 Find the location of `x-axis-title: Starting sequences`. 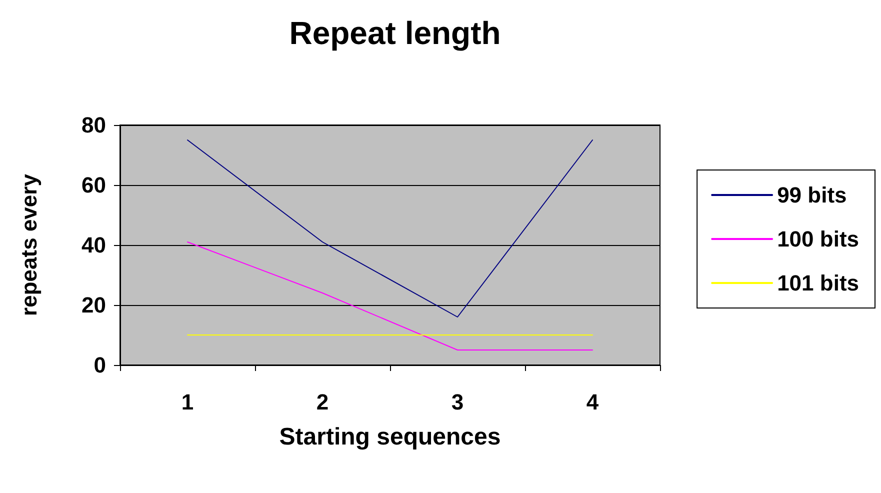

x-axis-title: Starting sequences is located at coordinates (390, 437).